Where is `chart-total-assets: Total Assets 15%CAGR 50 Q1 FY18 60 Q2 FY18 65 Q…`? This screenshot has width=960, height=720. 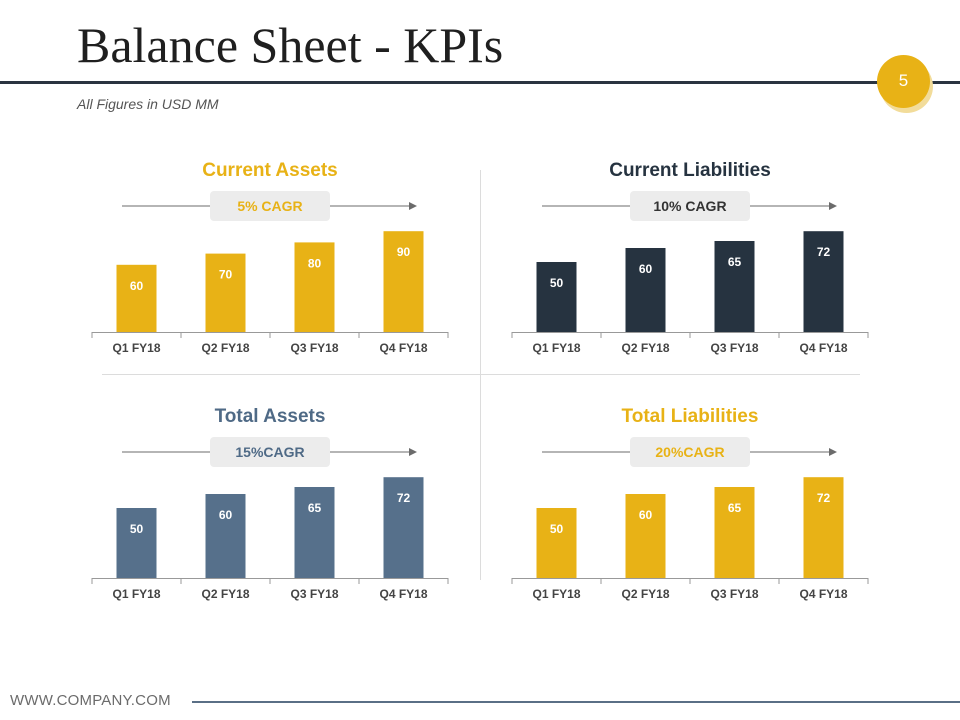
chart-total-assets: Total Assets 15%CAGR 50 Q1 FY18 60 Q2 FY18 65 Q… is located at coordinates (270, 501).